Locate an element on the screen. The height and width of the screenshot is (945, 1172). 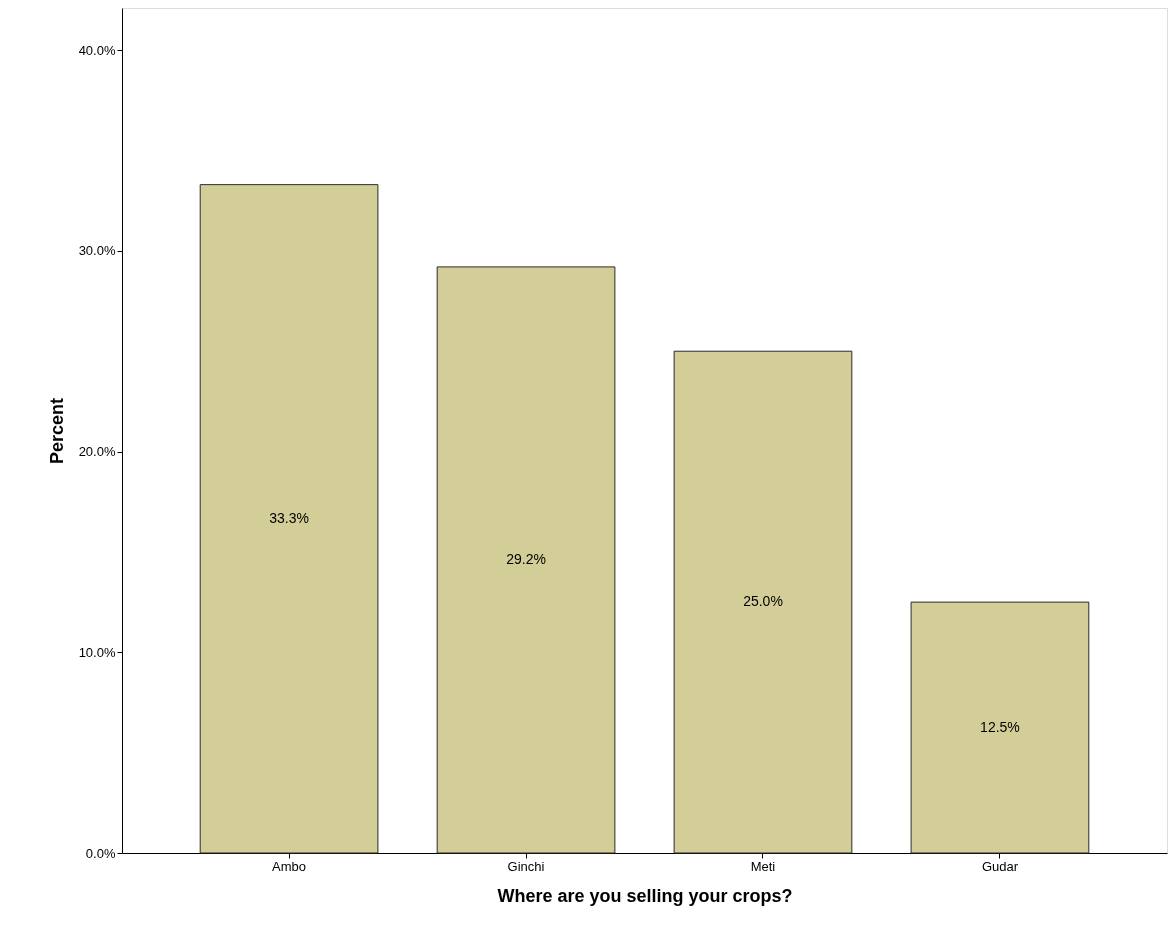
x-tick-label: Meti is located at coordinates (763, 866).